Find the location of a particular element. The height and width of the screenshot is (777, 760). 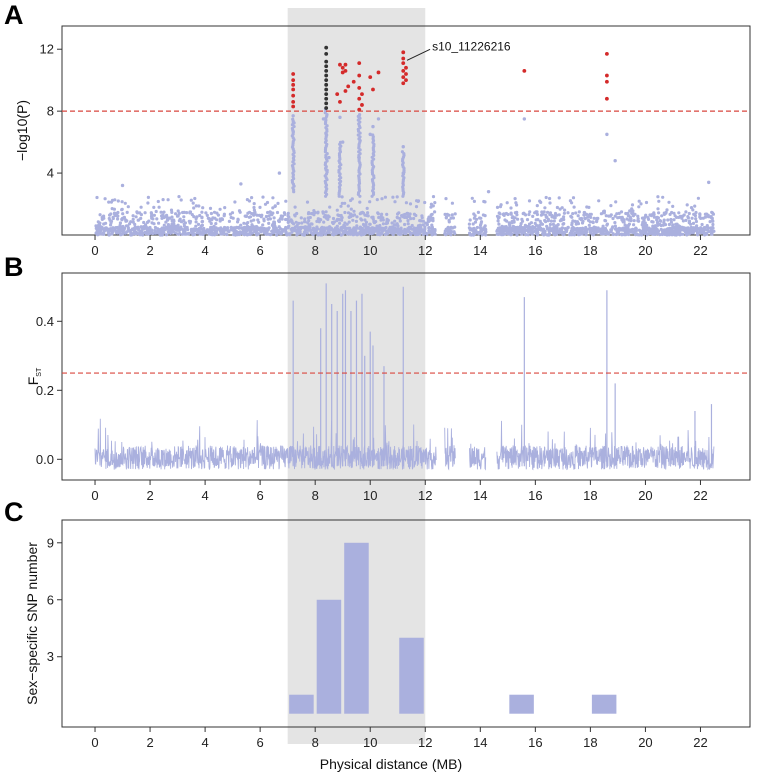

y-tick-label: 4 is located at coordinates (50, 173).